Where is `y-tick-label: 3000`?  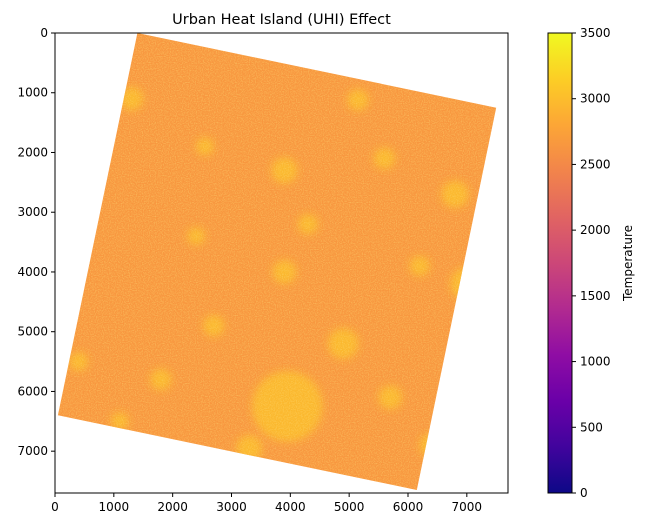
y-tick-label: 3000 is located at coordinates (32, 212).